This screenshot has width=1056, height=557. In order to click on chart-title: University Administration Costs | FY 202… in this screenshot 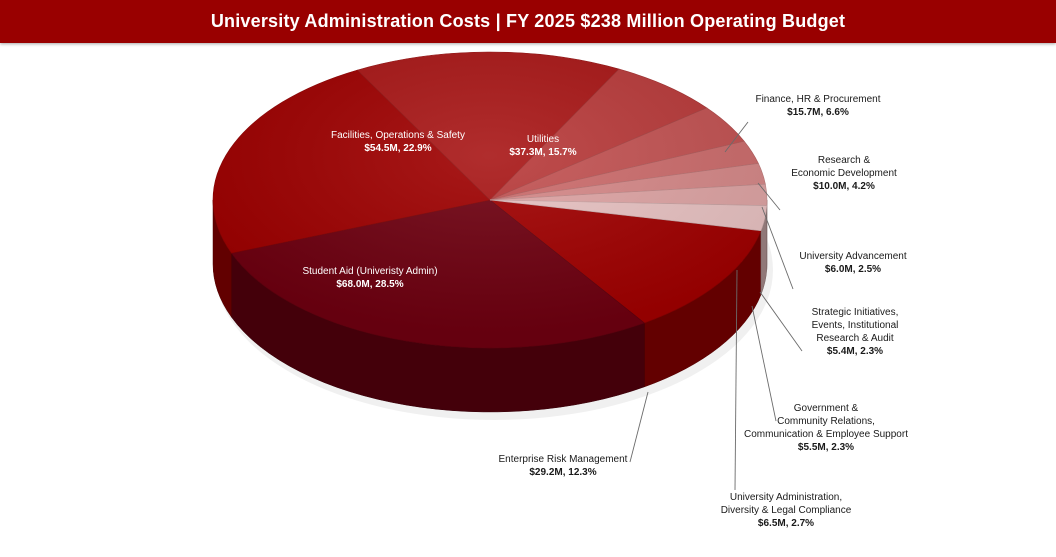, I will do `click(528, 21)`.